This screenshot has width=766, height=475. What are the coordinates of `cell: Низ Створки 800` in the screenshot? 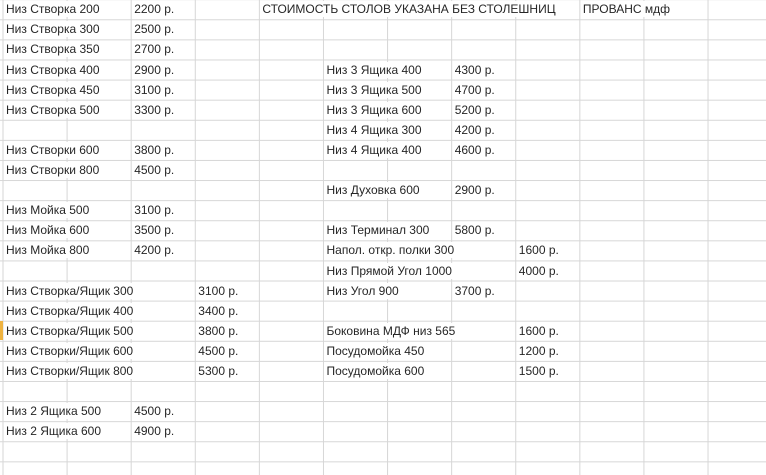 It's located at (54, 170).